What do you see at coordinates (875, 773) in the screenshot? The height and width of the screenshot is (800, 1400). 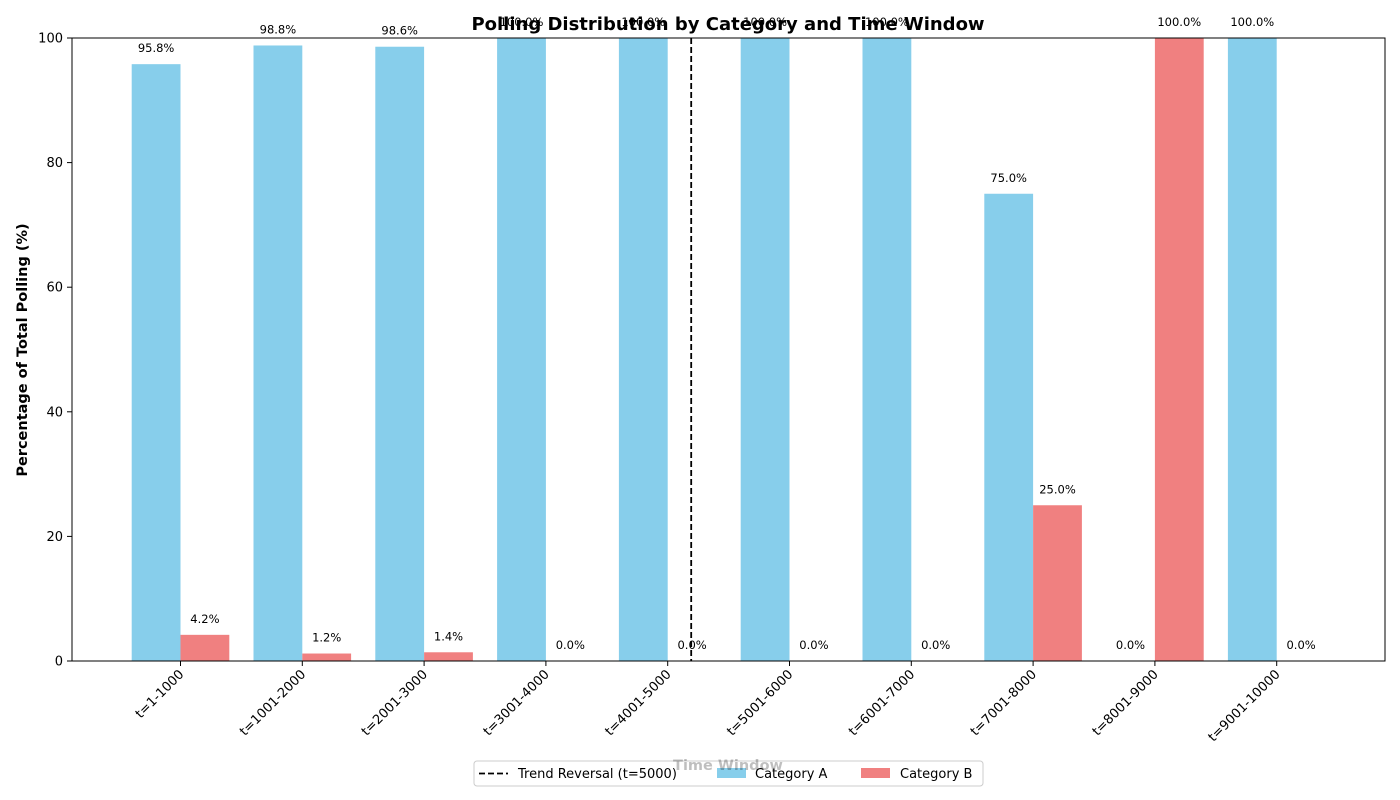 I see `legend-swatch-category-b` at bounding box center [875, 773].